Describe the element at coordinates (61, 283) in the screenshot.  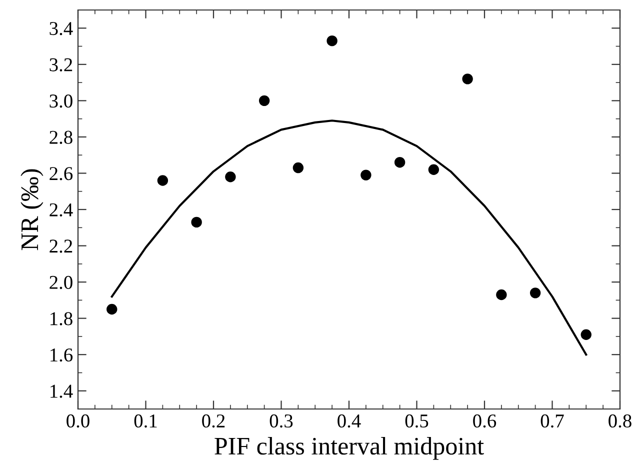
I see `y-tick-label: 2.0` at that location.